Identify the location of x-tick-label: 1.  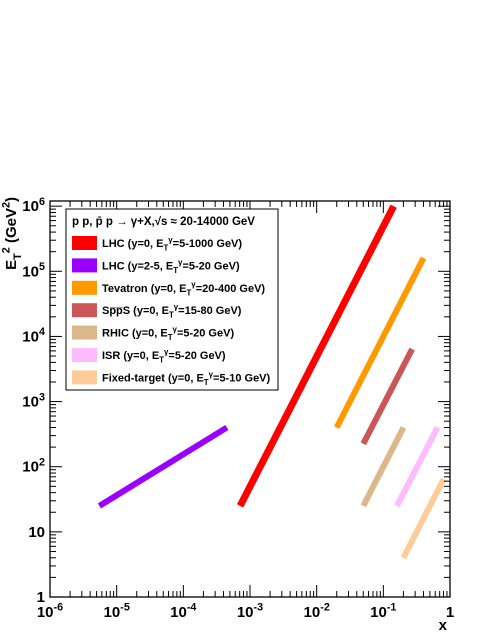
(450, 612).